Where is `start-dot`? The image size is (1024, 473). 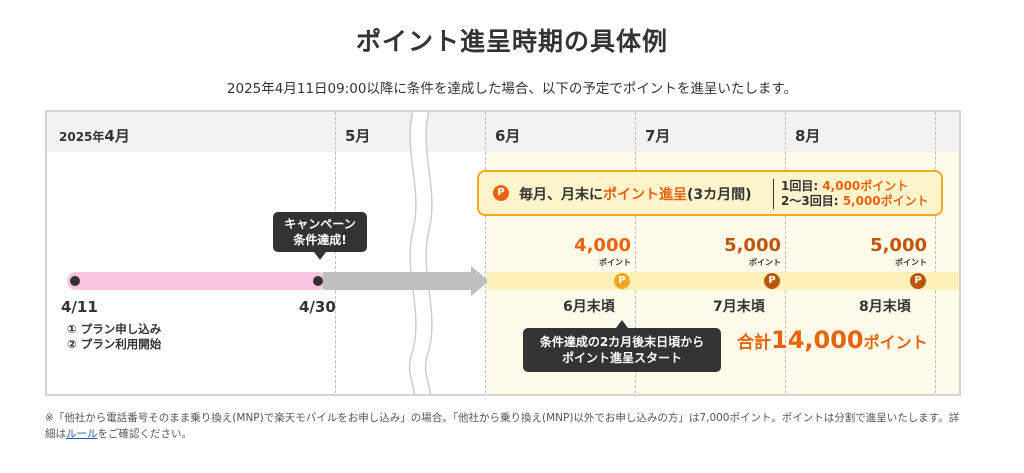 start-dot is located at coordinates (75, 281).